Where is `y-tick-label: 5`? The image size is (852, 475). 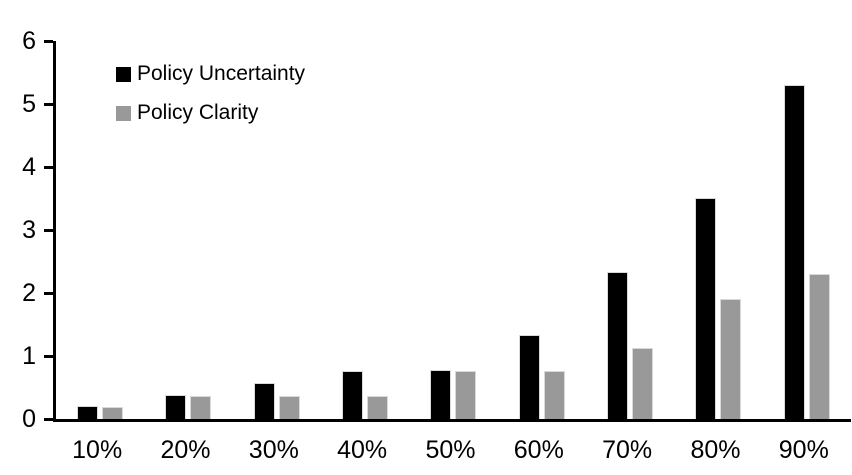
y-tick-label: 5 is located at coordinates (29, 104).